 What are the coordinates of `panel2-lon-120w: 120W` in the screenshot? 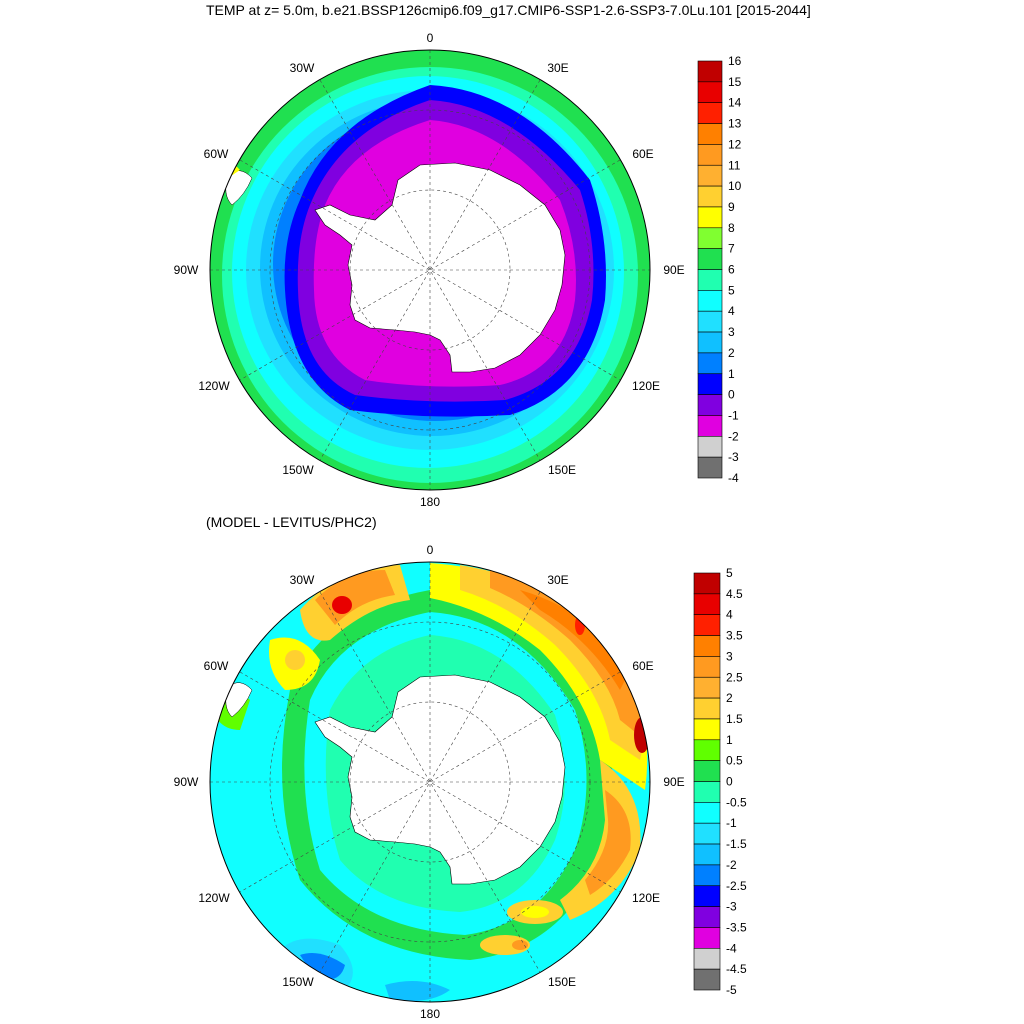 It's located at (214, 898).